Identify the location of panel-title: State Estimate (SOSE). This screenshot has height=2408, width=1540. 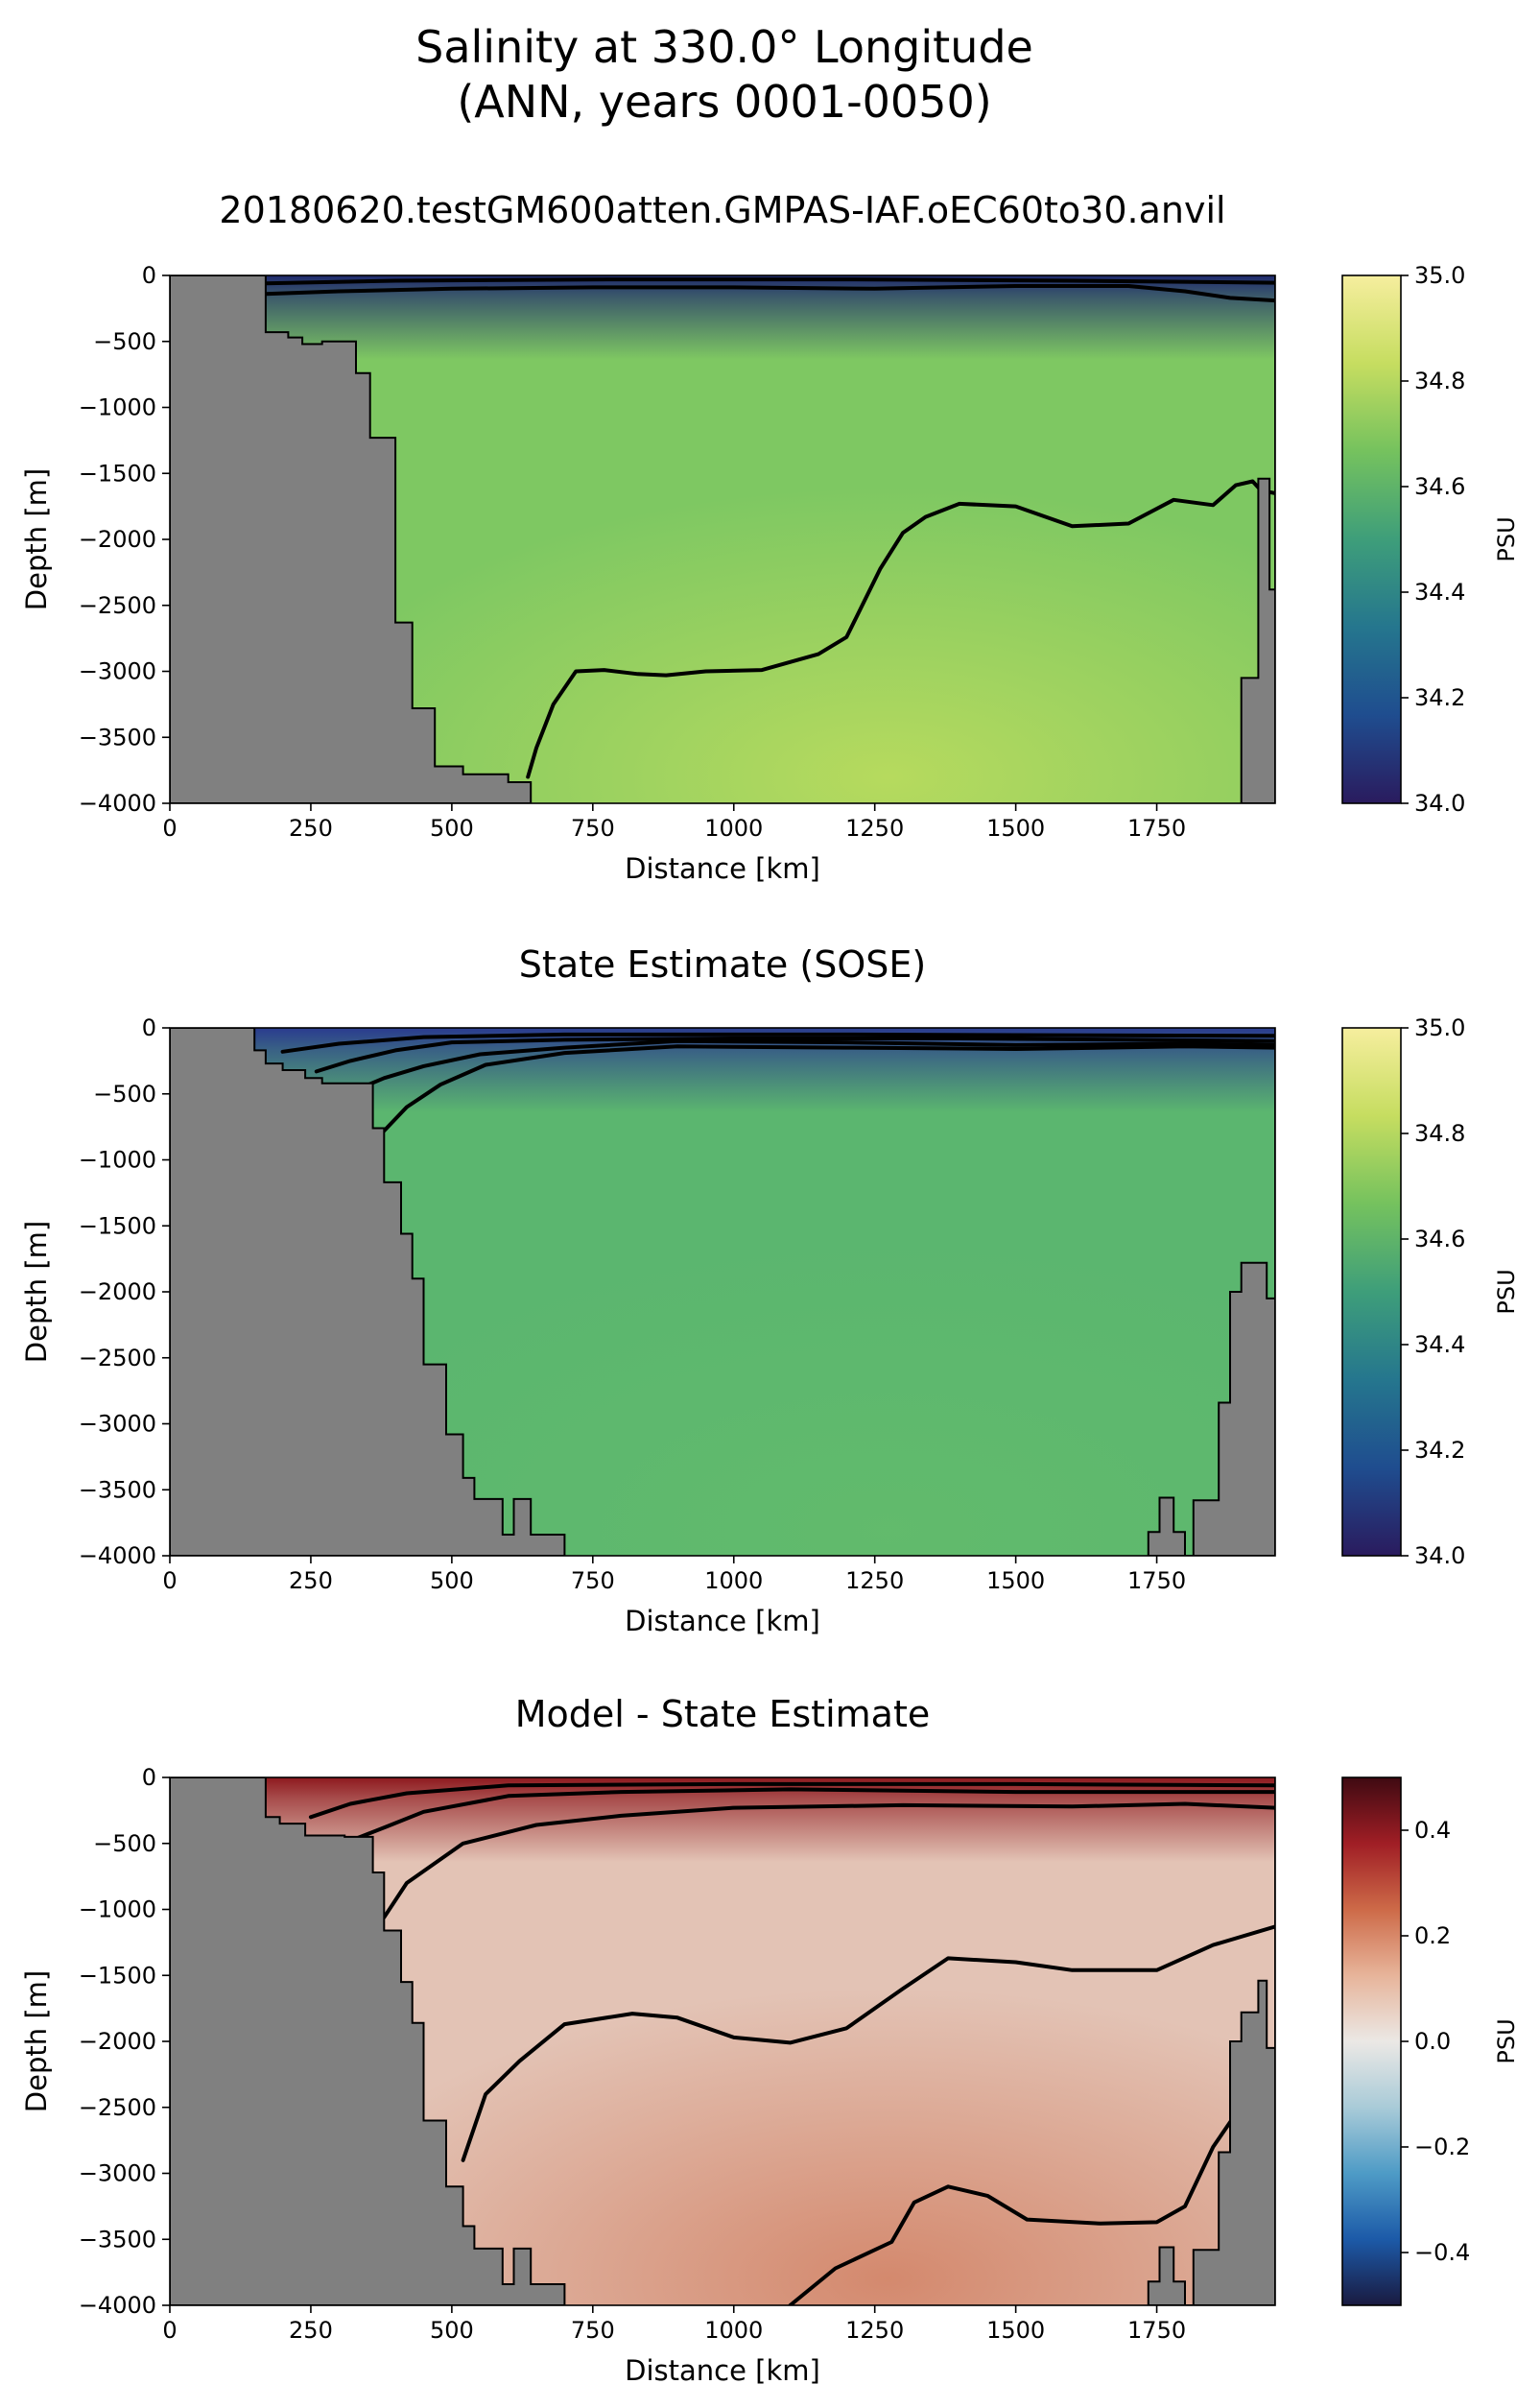
(722, 964).